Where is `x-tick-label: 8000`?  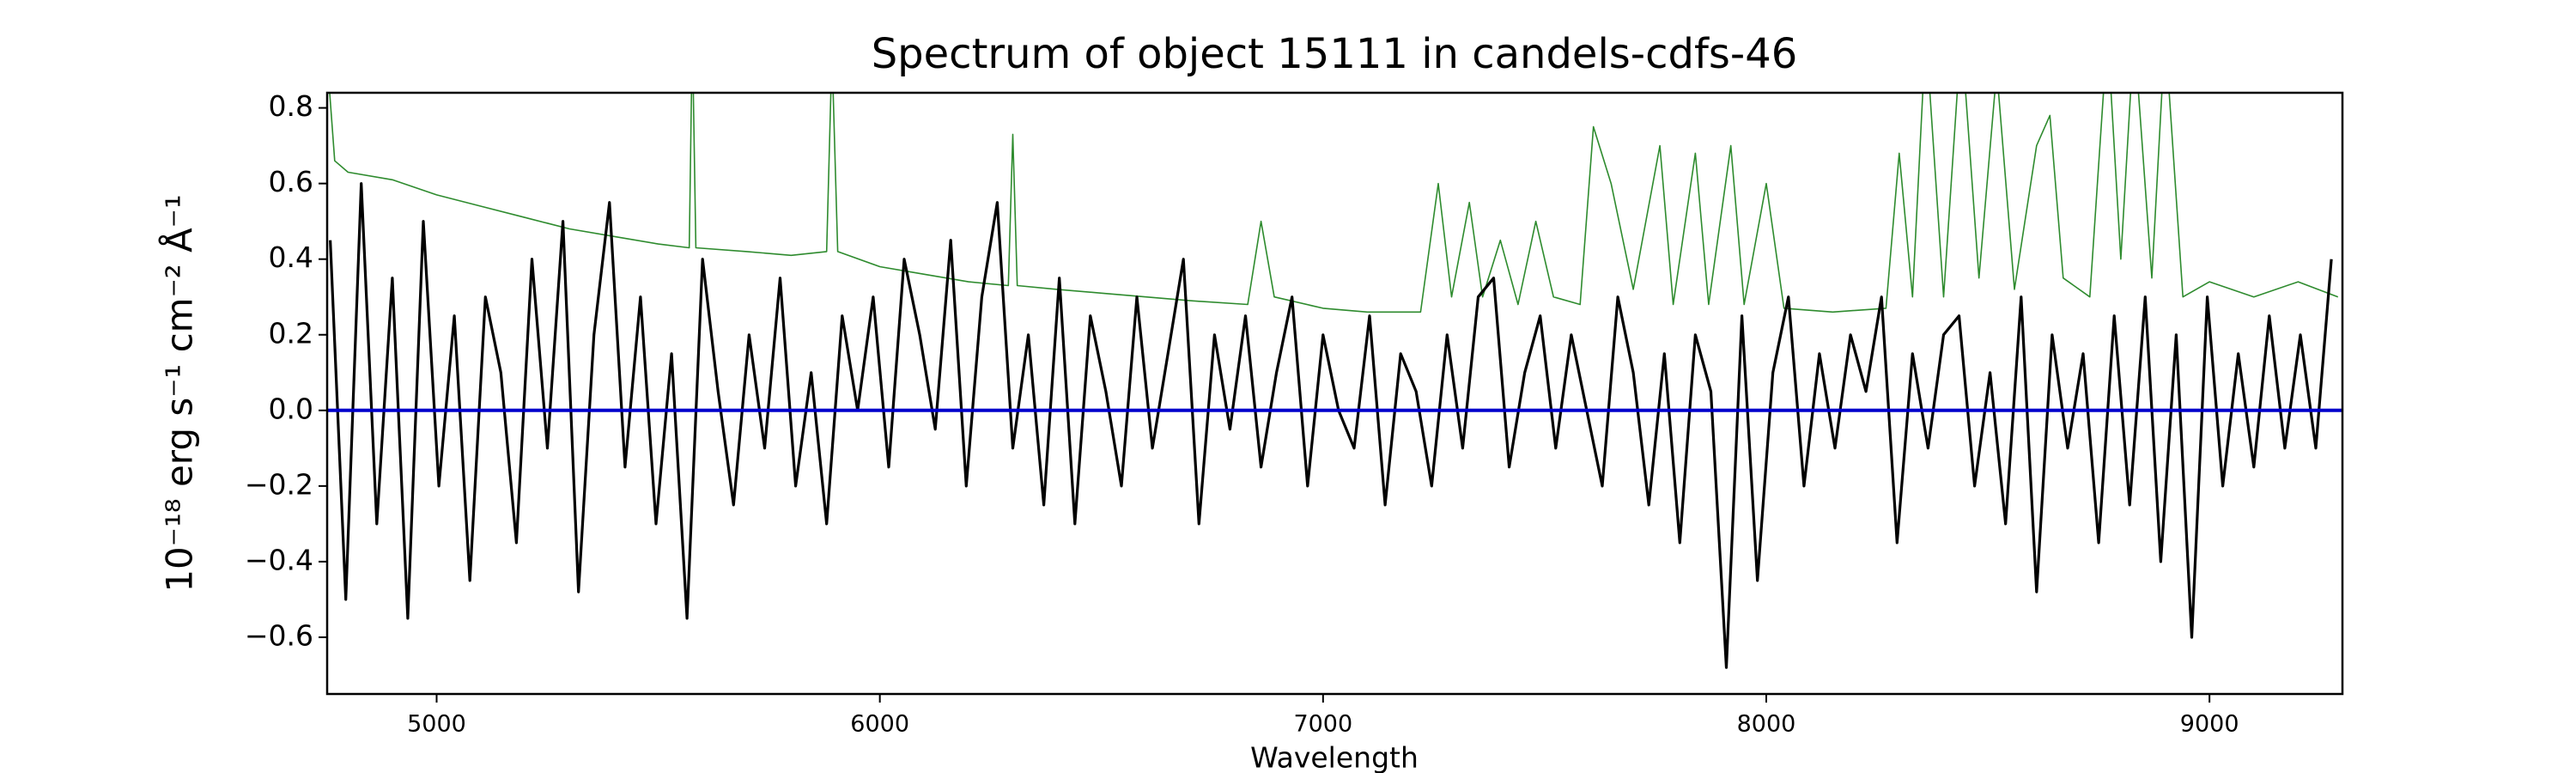
x-tick-label: 8000 is located at coordinates (1767, 724).